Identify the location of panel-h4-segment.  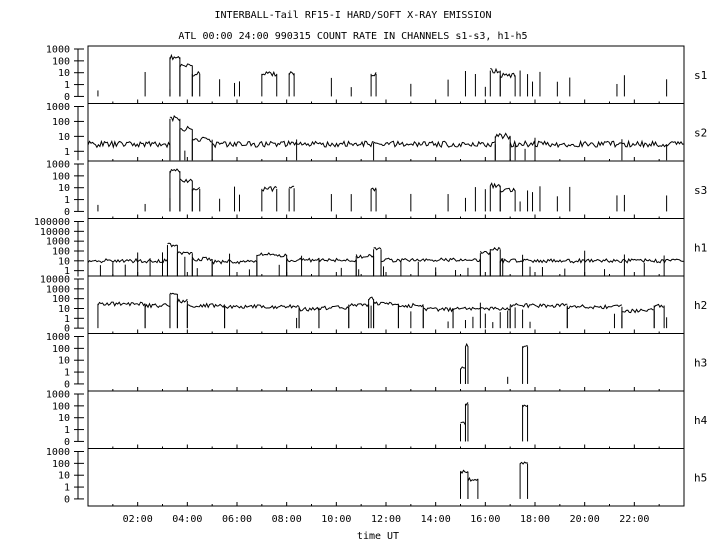
(463, 423).